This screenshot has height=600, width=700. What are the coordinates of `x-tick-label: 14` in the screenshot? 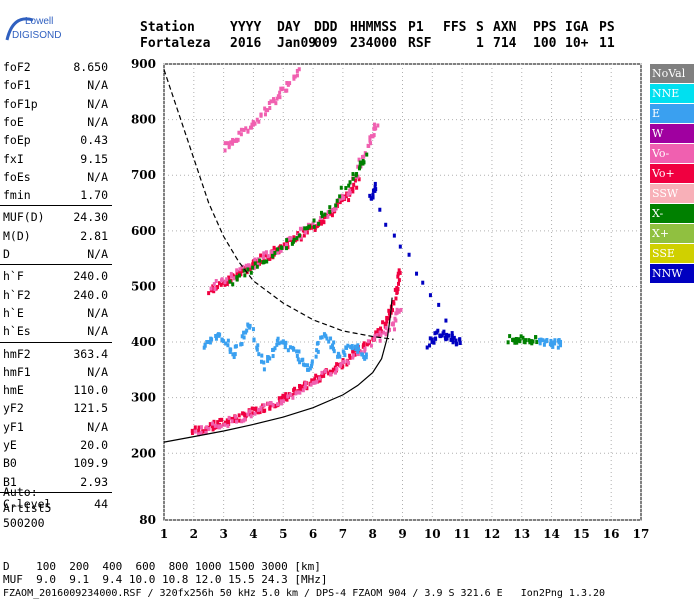 It's located at (551, 534).